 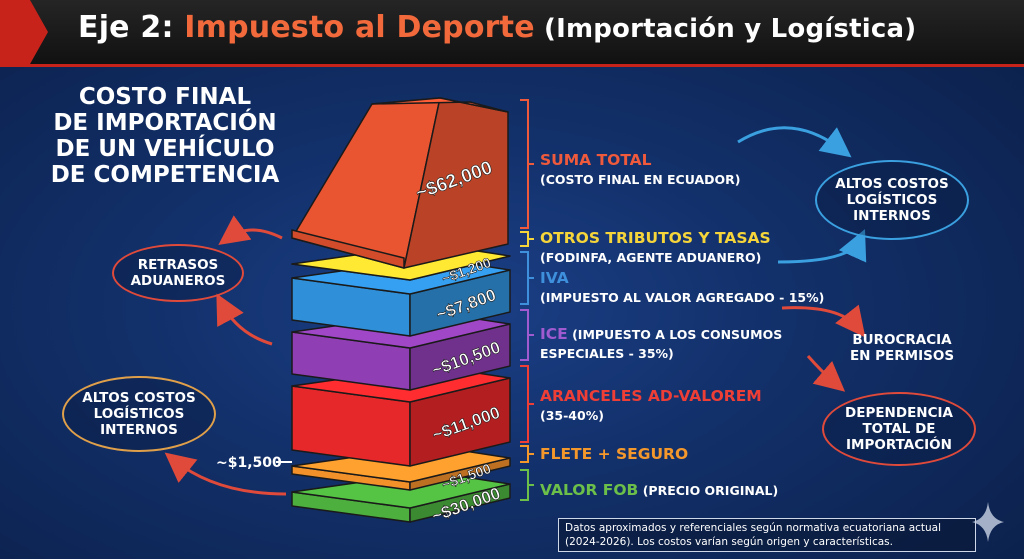 I want to click on layer-label-sub: (IMPUESTO AL VALOR AGREGADO - 15%), so click(x=682, y=297).